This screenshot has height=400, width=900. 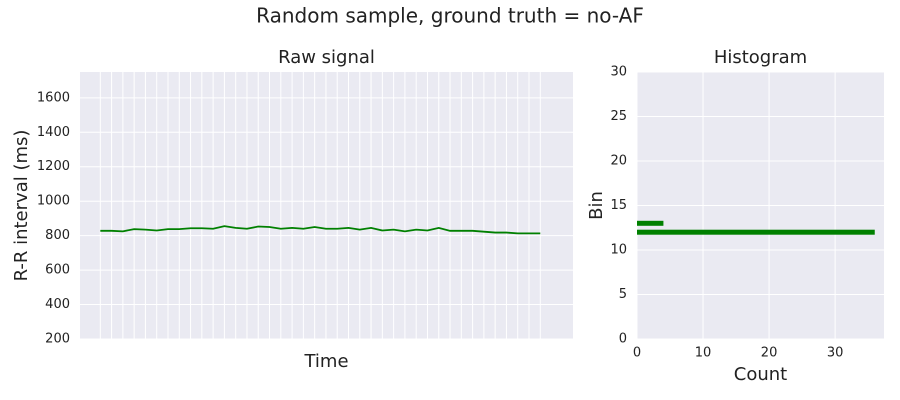 What do you see at coordinates (760, 374) in the screenshot?
I see `x-axis-label: Count` at bounding box center [760, 374].